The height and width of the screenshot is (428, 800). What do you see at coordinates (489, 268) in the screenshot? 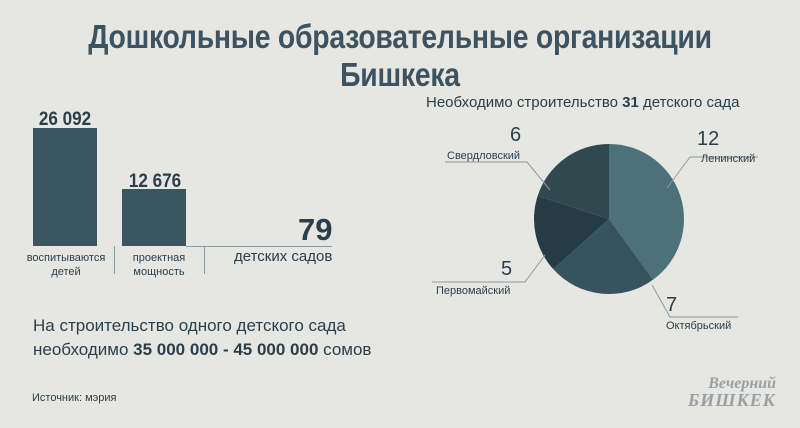
I see `leader-pervomaisky` at bounding box center [489, 268].